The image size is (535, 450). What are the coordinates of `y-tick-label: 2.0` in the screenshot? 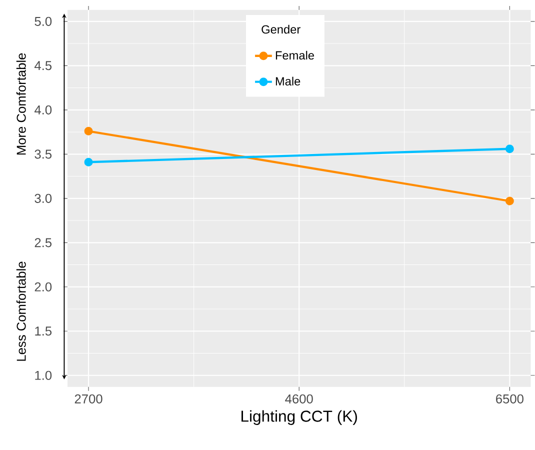 It's located at (43, 287).